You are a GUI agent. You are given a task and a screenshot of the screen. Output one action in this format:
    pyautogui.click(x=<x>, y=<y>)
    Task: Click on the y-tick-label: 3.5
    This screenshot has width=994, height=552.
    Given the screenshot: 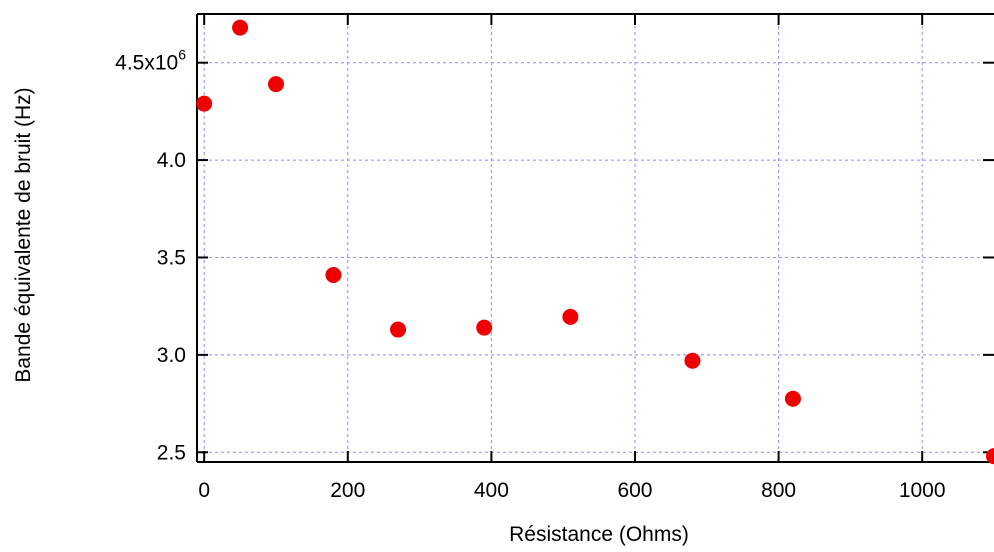 What is the action you would take?
    pyautogui.click(x=171, y=257)
    